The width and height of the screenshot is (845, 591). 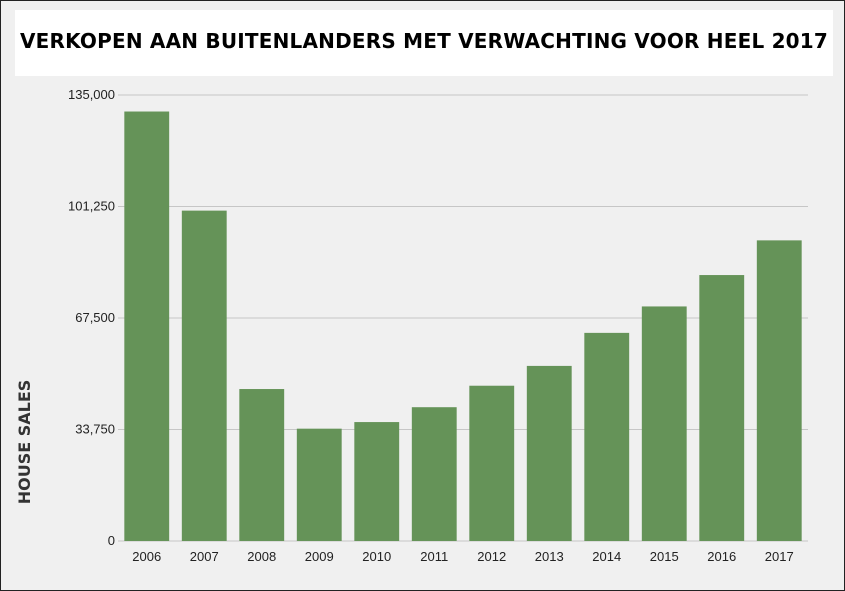 I want to click on y-tick-label: 67,500, so click(x=95, y=317).